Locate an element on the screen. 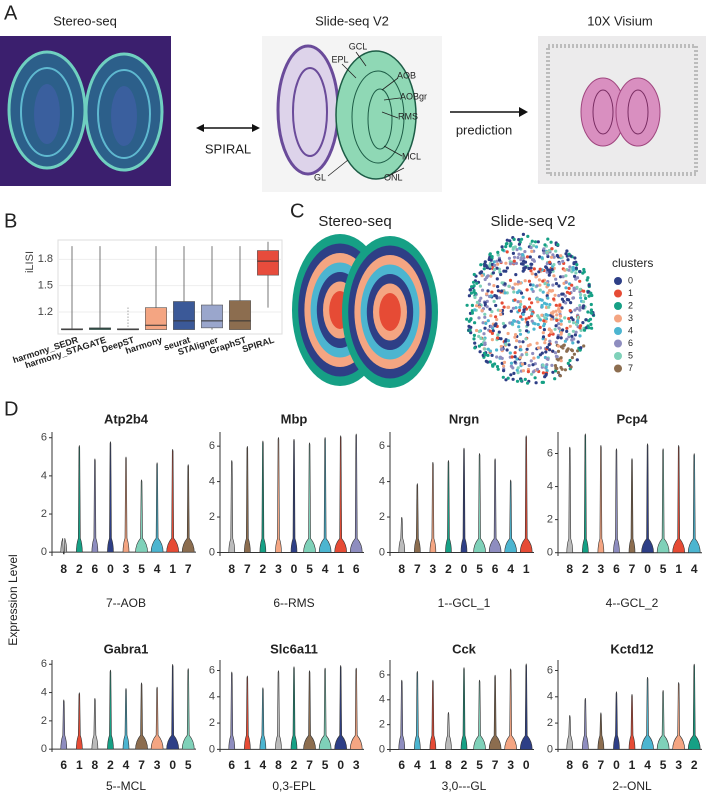 The image size is (708, 797). arrow-label: SPIRAL is located at coordinates (228, 148).